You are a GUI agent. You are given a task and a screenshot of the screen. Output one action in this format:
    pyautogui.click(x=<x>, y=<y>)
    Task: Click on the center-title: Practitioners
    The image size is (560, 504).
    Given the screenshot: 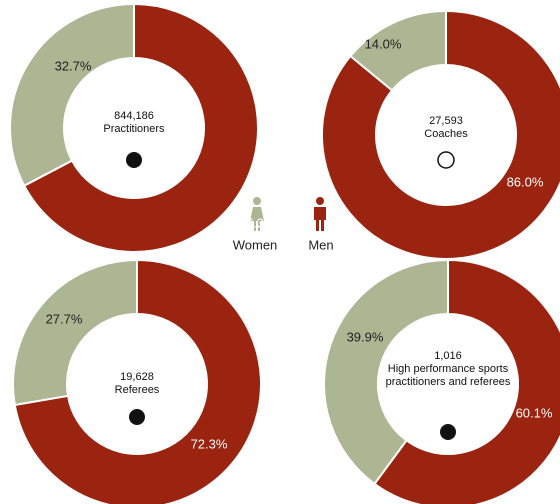 What is the action you would take?
    pyautogui.click(x=134, y=129)
    